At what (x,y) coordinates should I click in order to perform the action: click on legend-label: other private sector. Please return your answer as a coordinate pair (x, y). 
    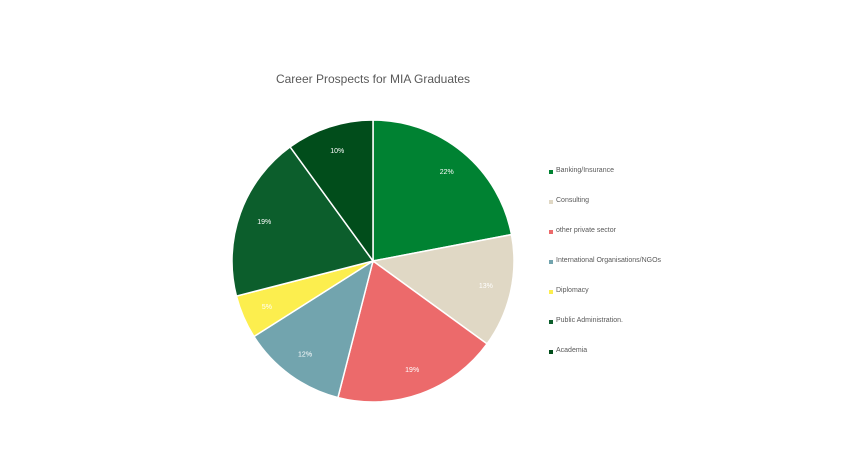
    Looking at the image, I should click on (586, 230).